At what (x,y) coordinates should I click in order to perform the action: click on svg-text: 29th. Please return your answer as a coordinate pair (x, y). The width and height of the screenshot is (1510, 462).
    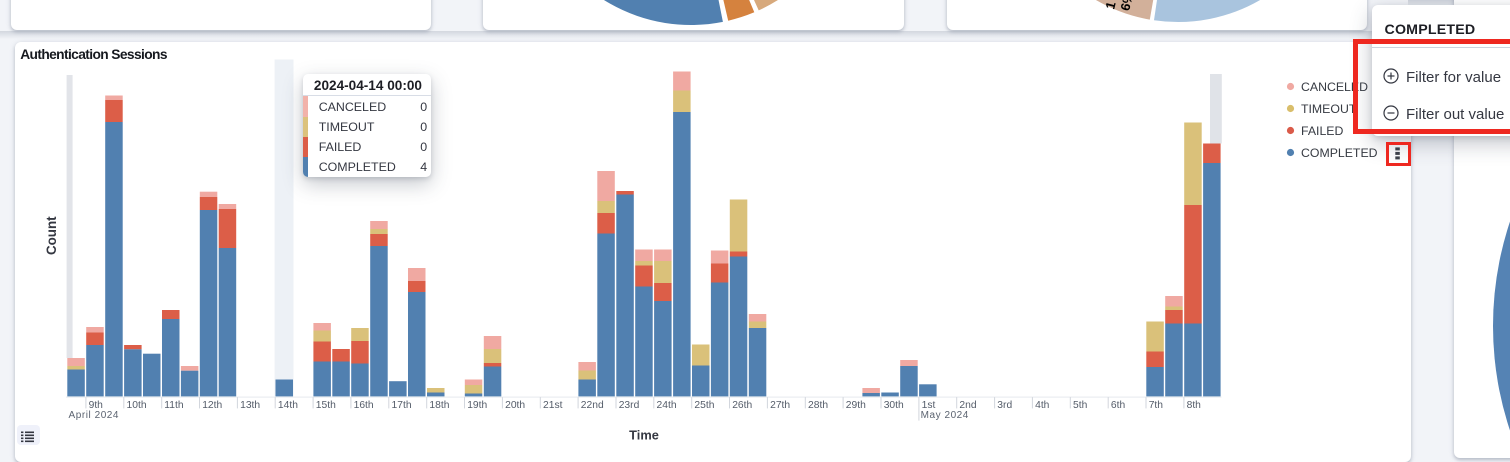
    Looking at the image, I should click on (856, 405).